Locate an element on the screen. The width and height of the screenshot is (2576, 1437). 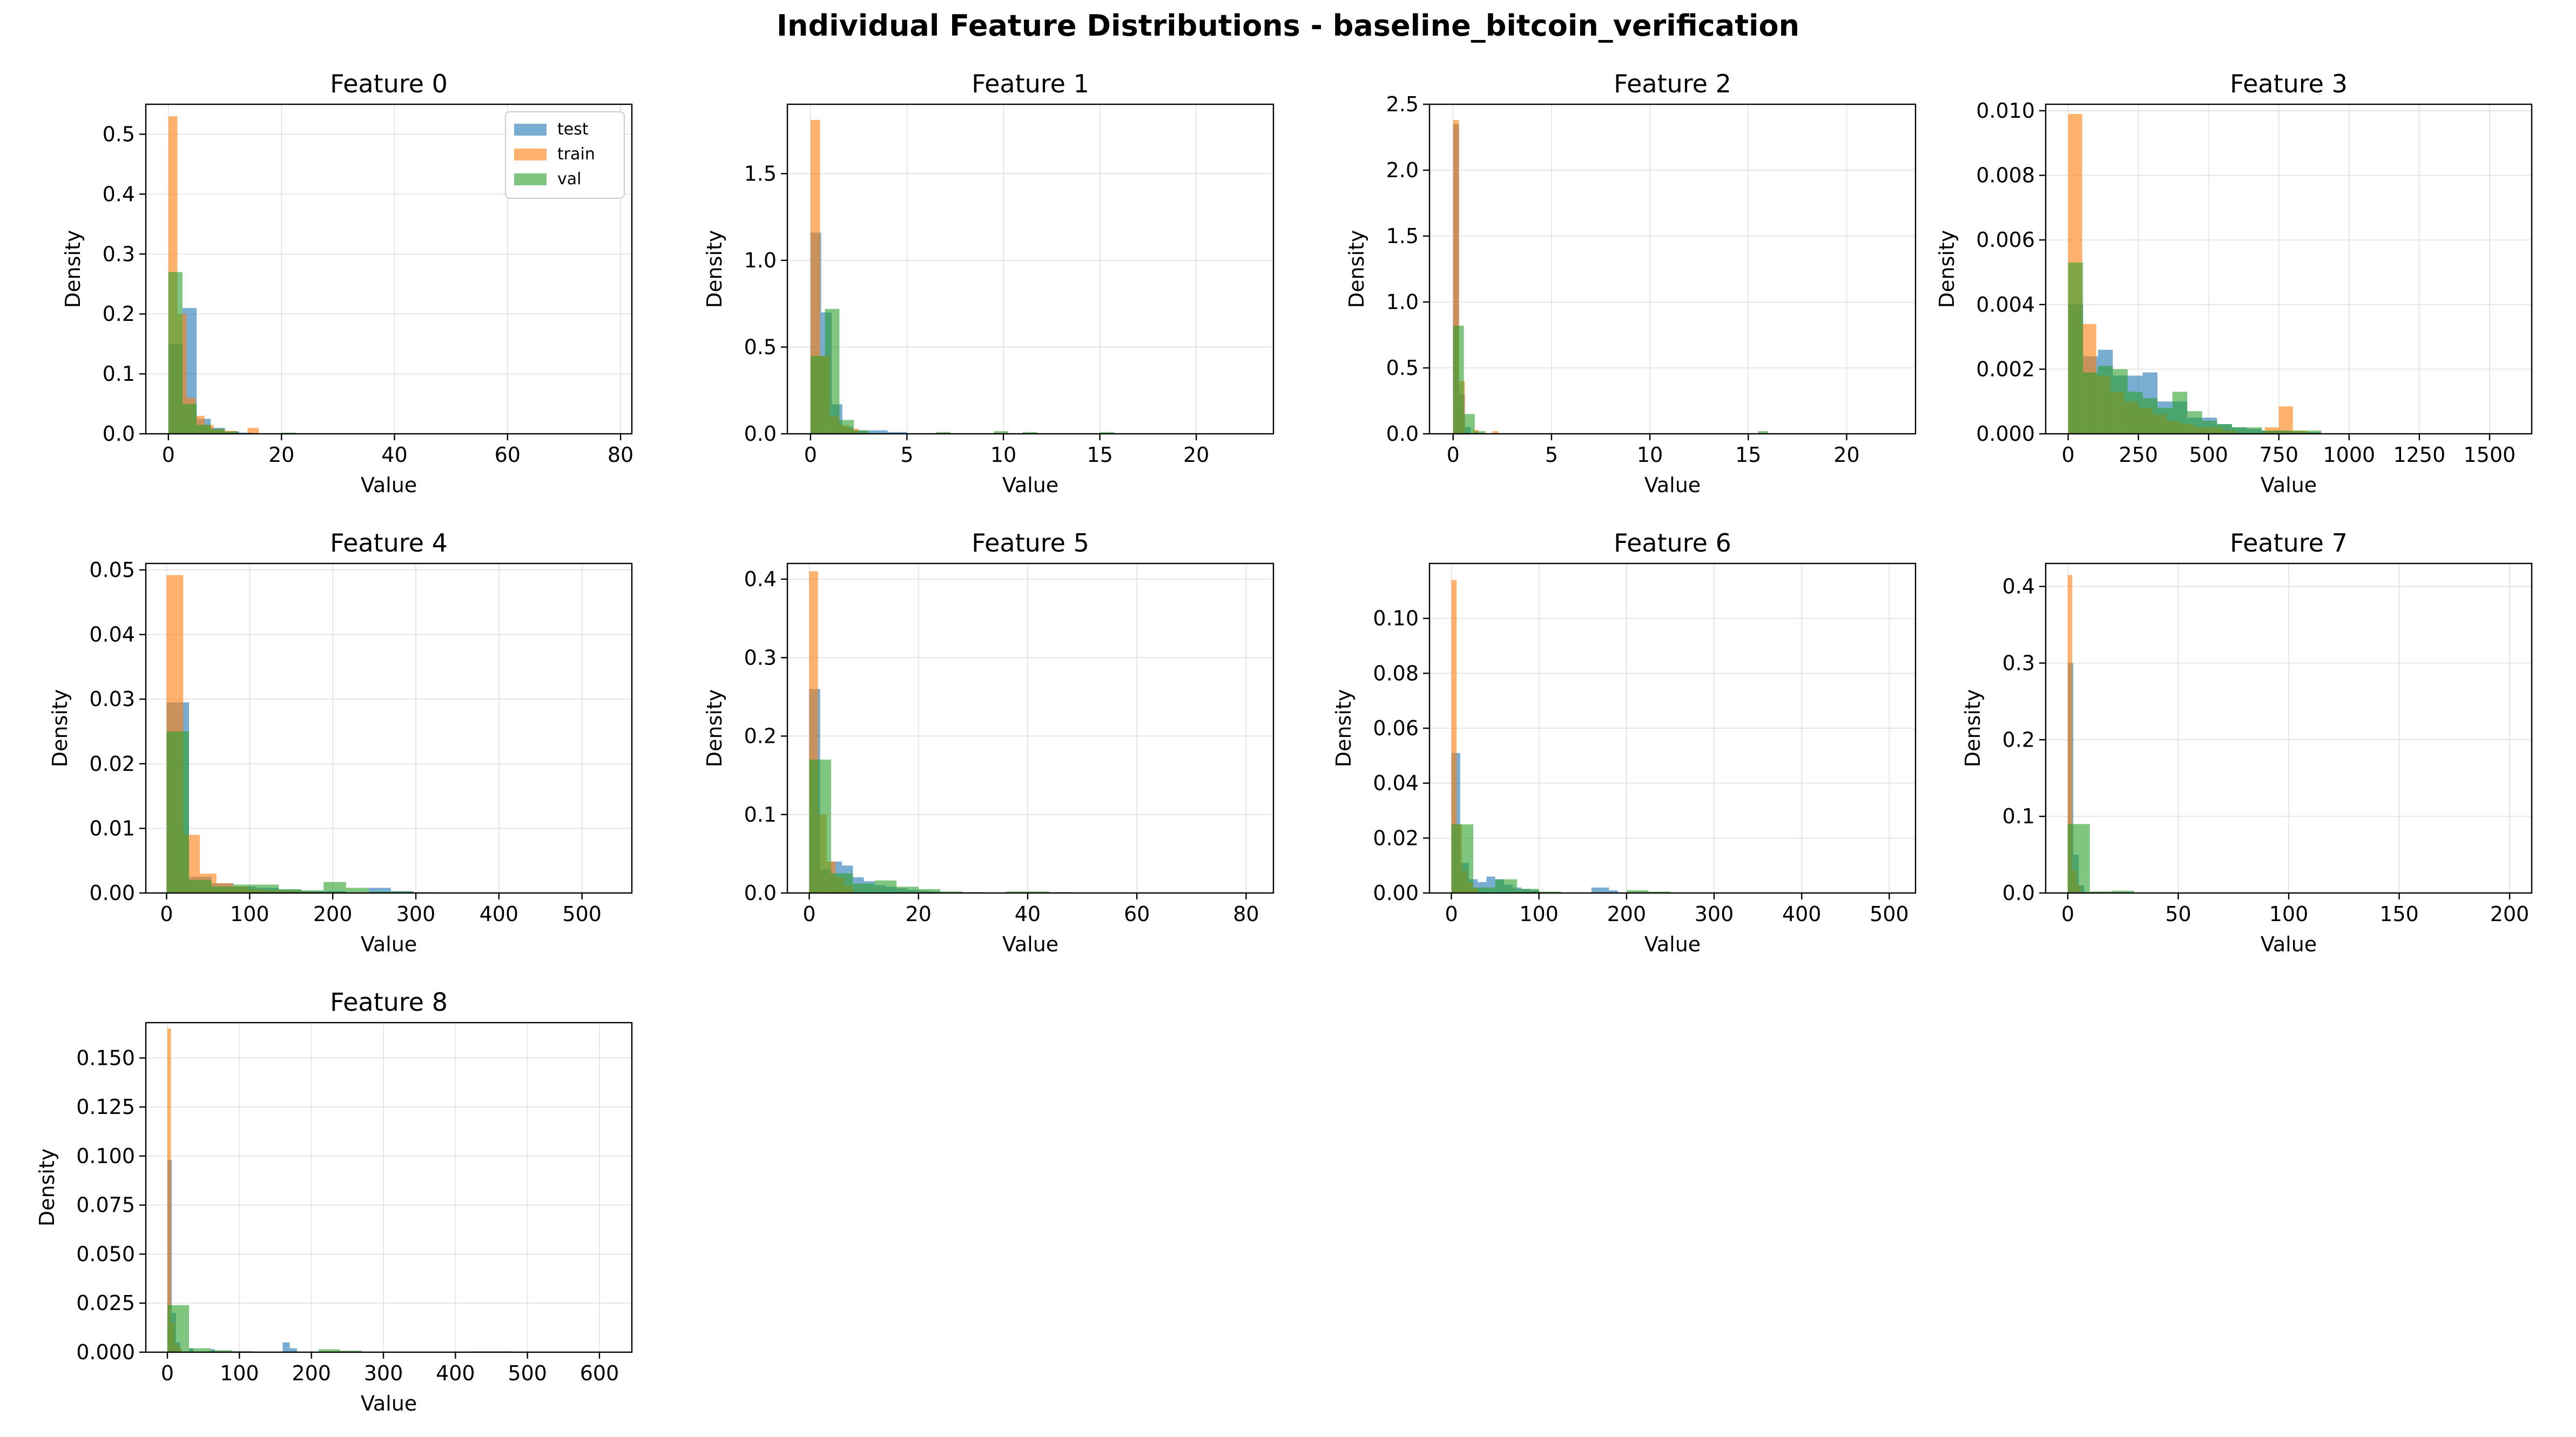
legend-label-train: train is located at coordinates (576, 154).